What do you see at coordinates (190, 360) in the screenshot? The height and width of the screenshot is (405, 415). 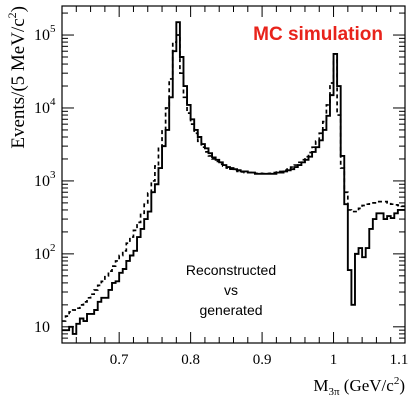 I see `x-tick-label: 0.8` at bounding box center [190, 360].